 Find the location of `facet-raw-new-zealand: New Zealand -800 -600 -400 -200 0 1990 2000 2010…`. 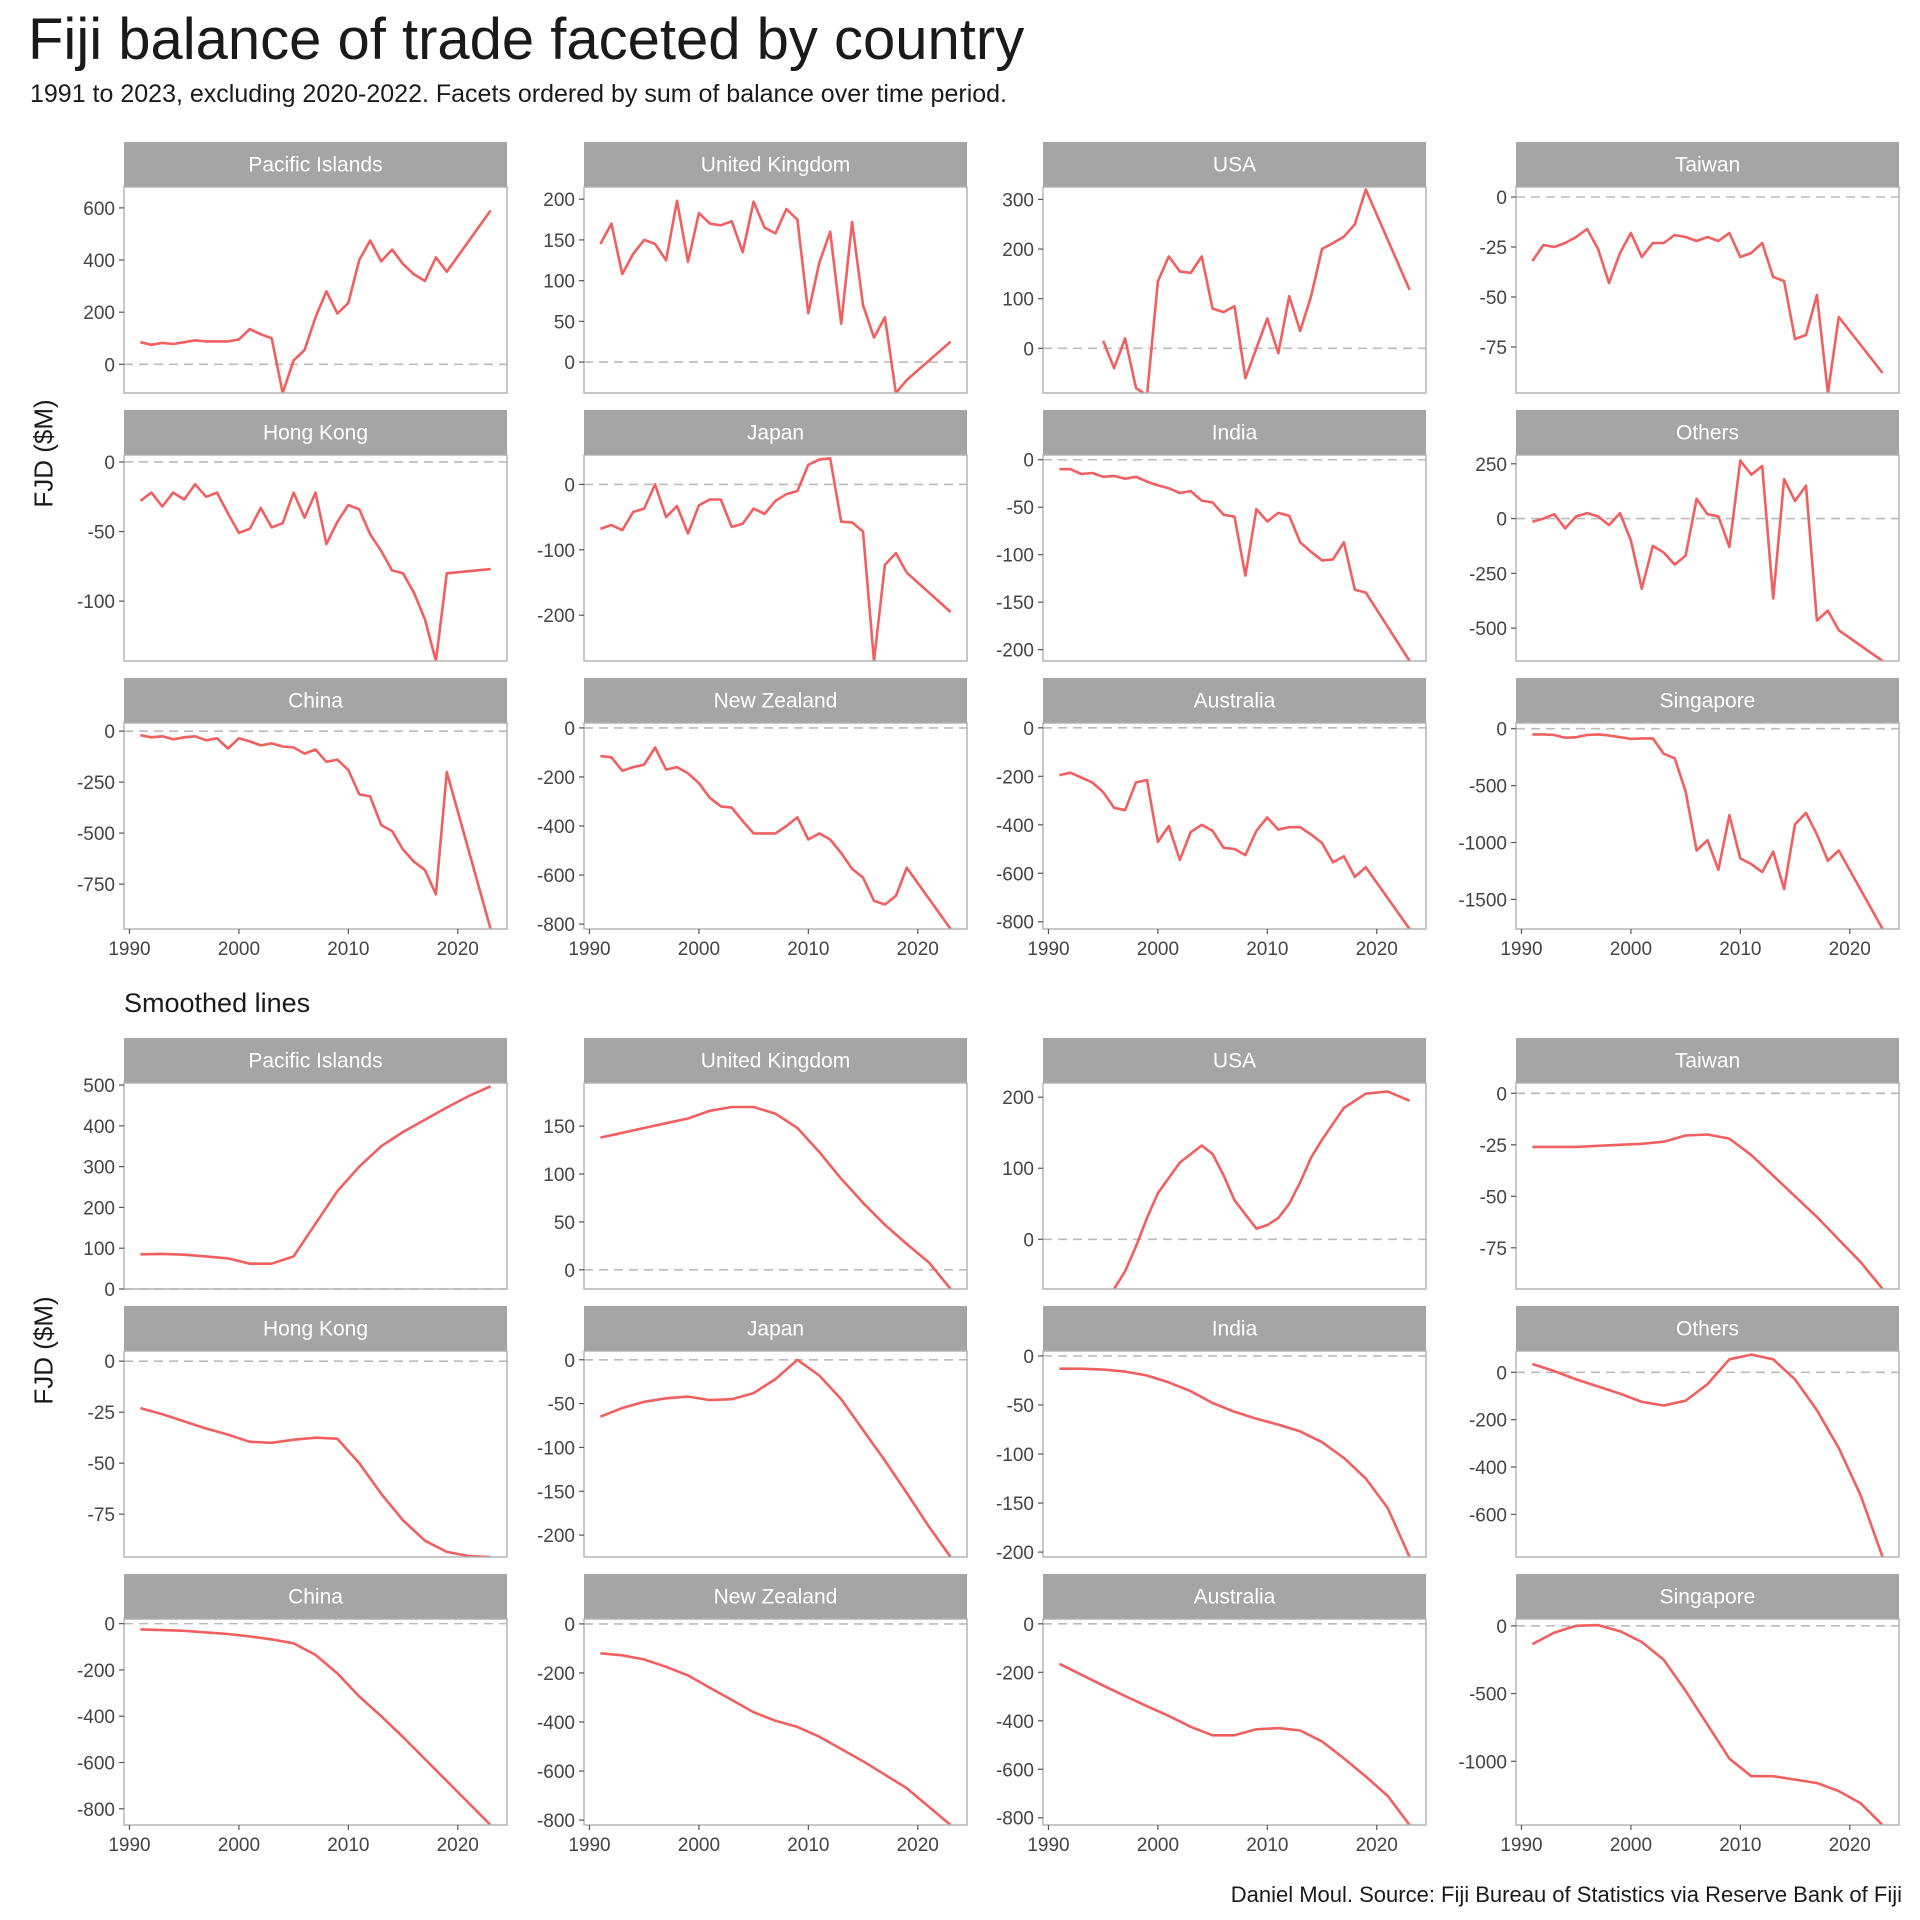

facet-raw-new-zealand: New Zealand -800 -600 -400 -200 0 1990 2000 2010… is located at coordinates (752, 819).